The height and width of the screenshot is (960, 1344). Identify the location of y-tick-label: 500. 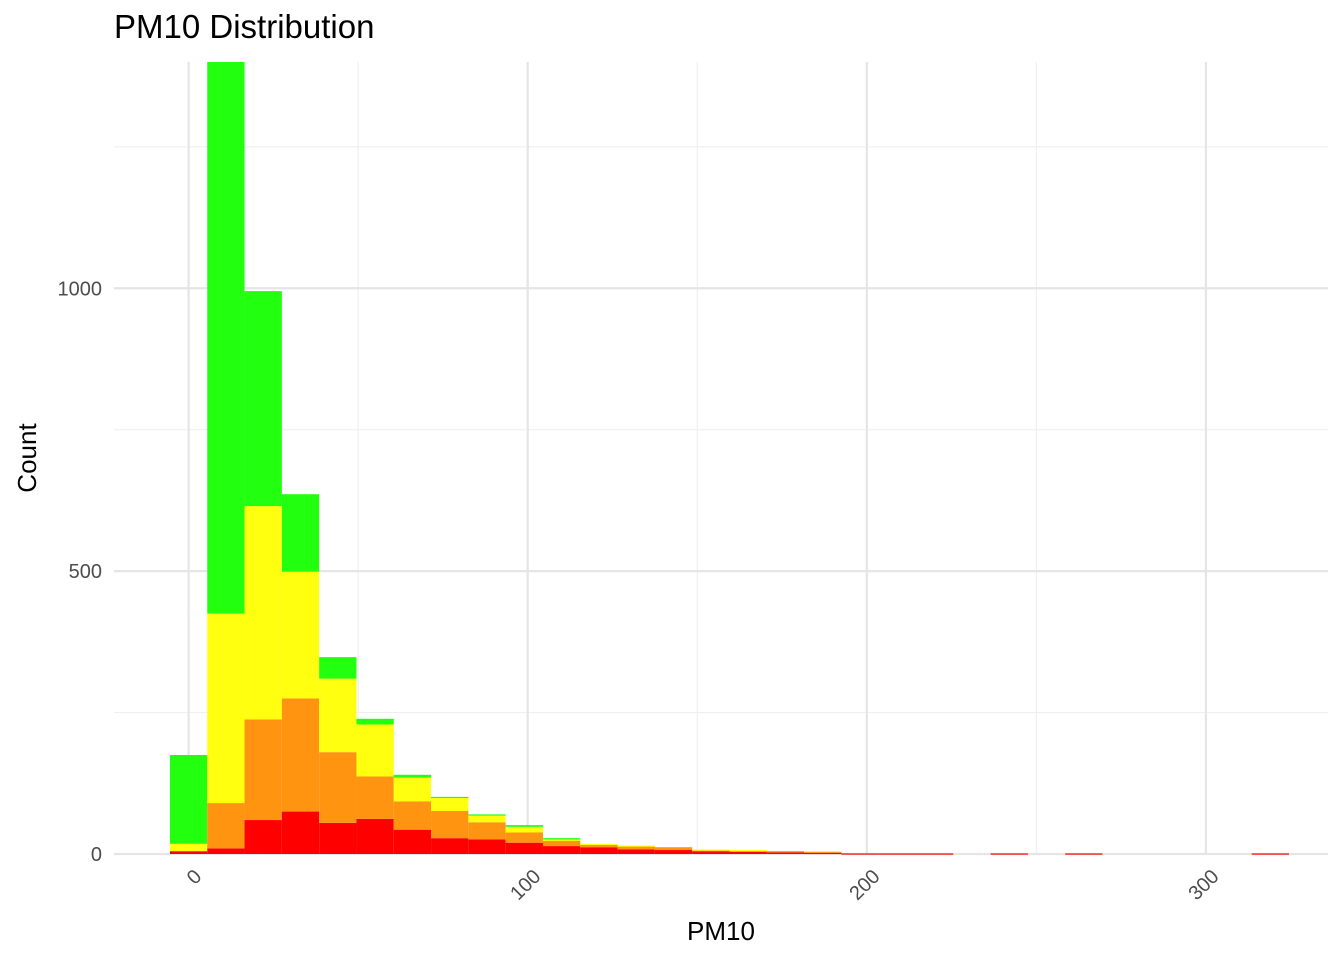
(85, 572).